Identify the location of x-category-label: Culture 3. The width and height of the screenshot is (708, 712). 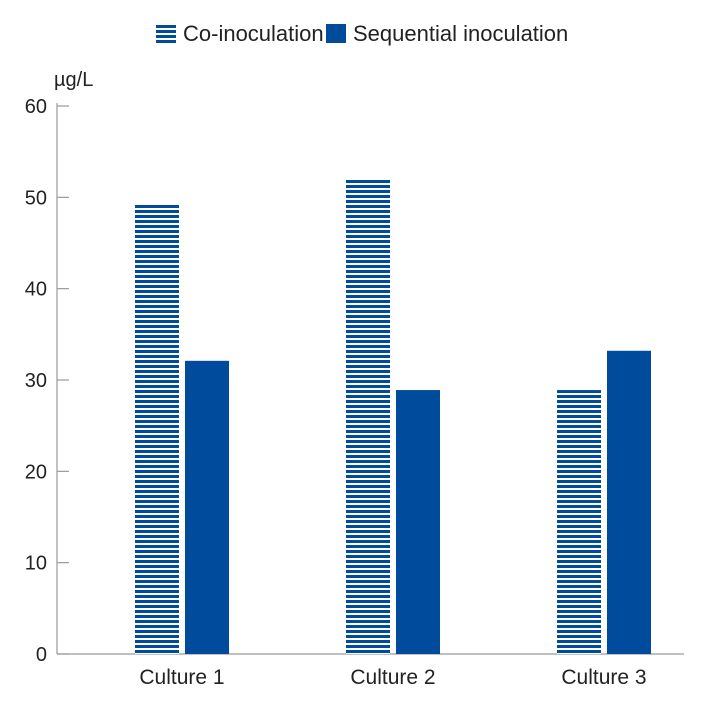
(603, 677).